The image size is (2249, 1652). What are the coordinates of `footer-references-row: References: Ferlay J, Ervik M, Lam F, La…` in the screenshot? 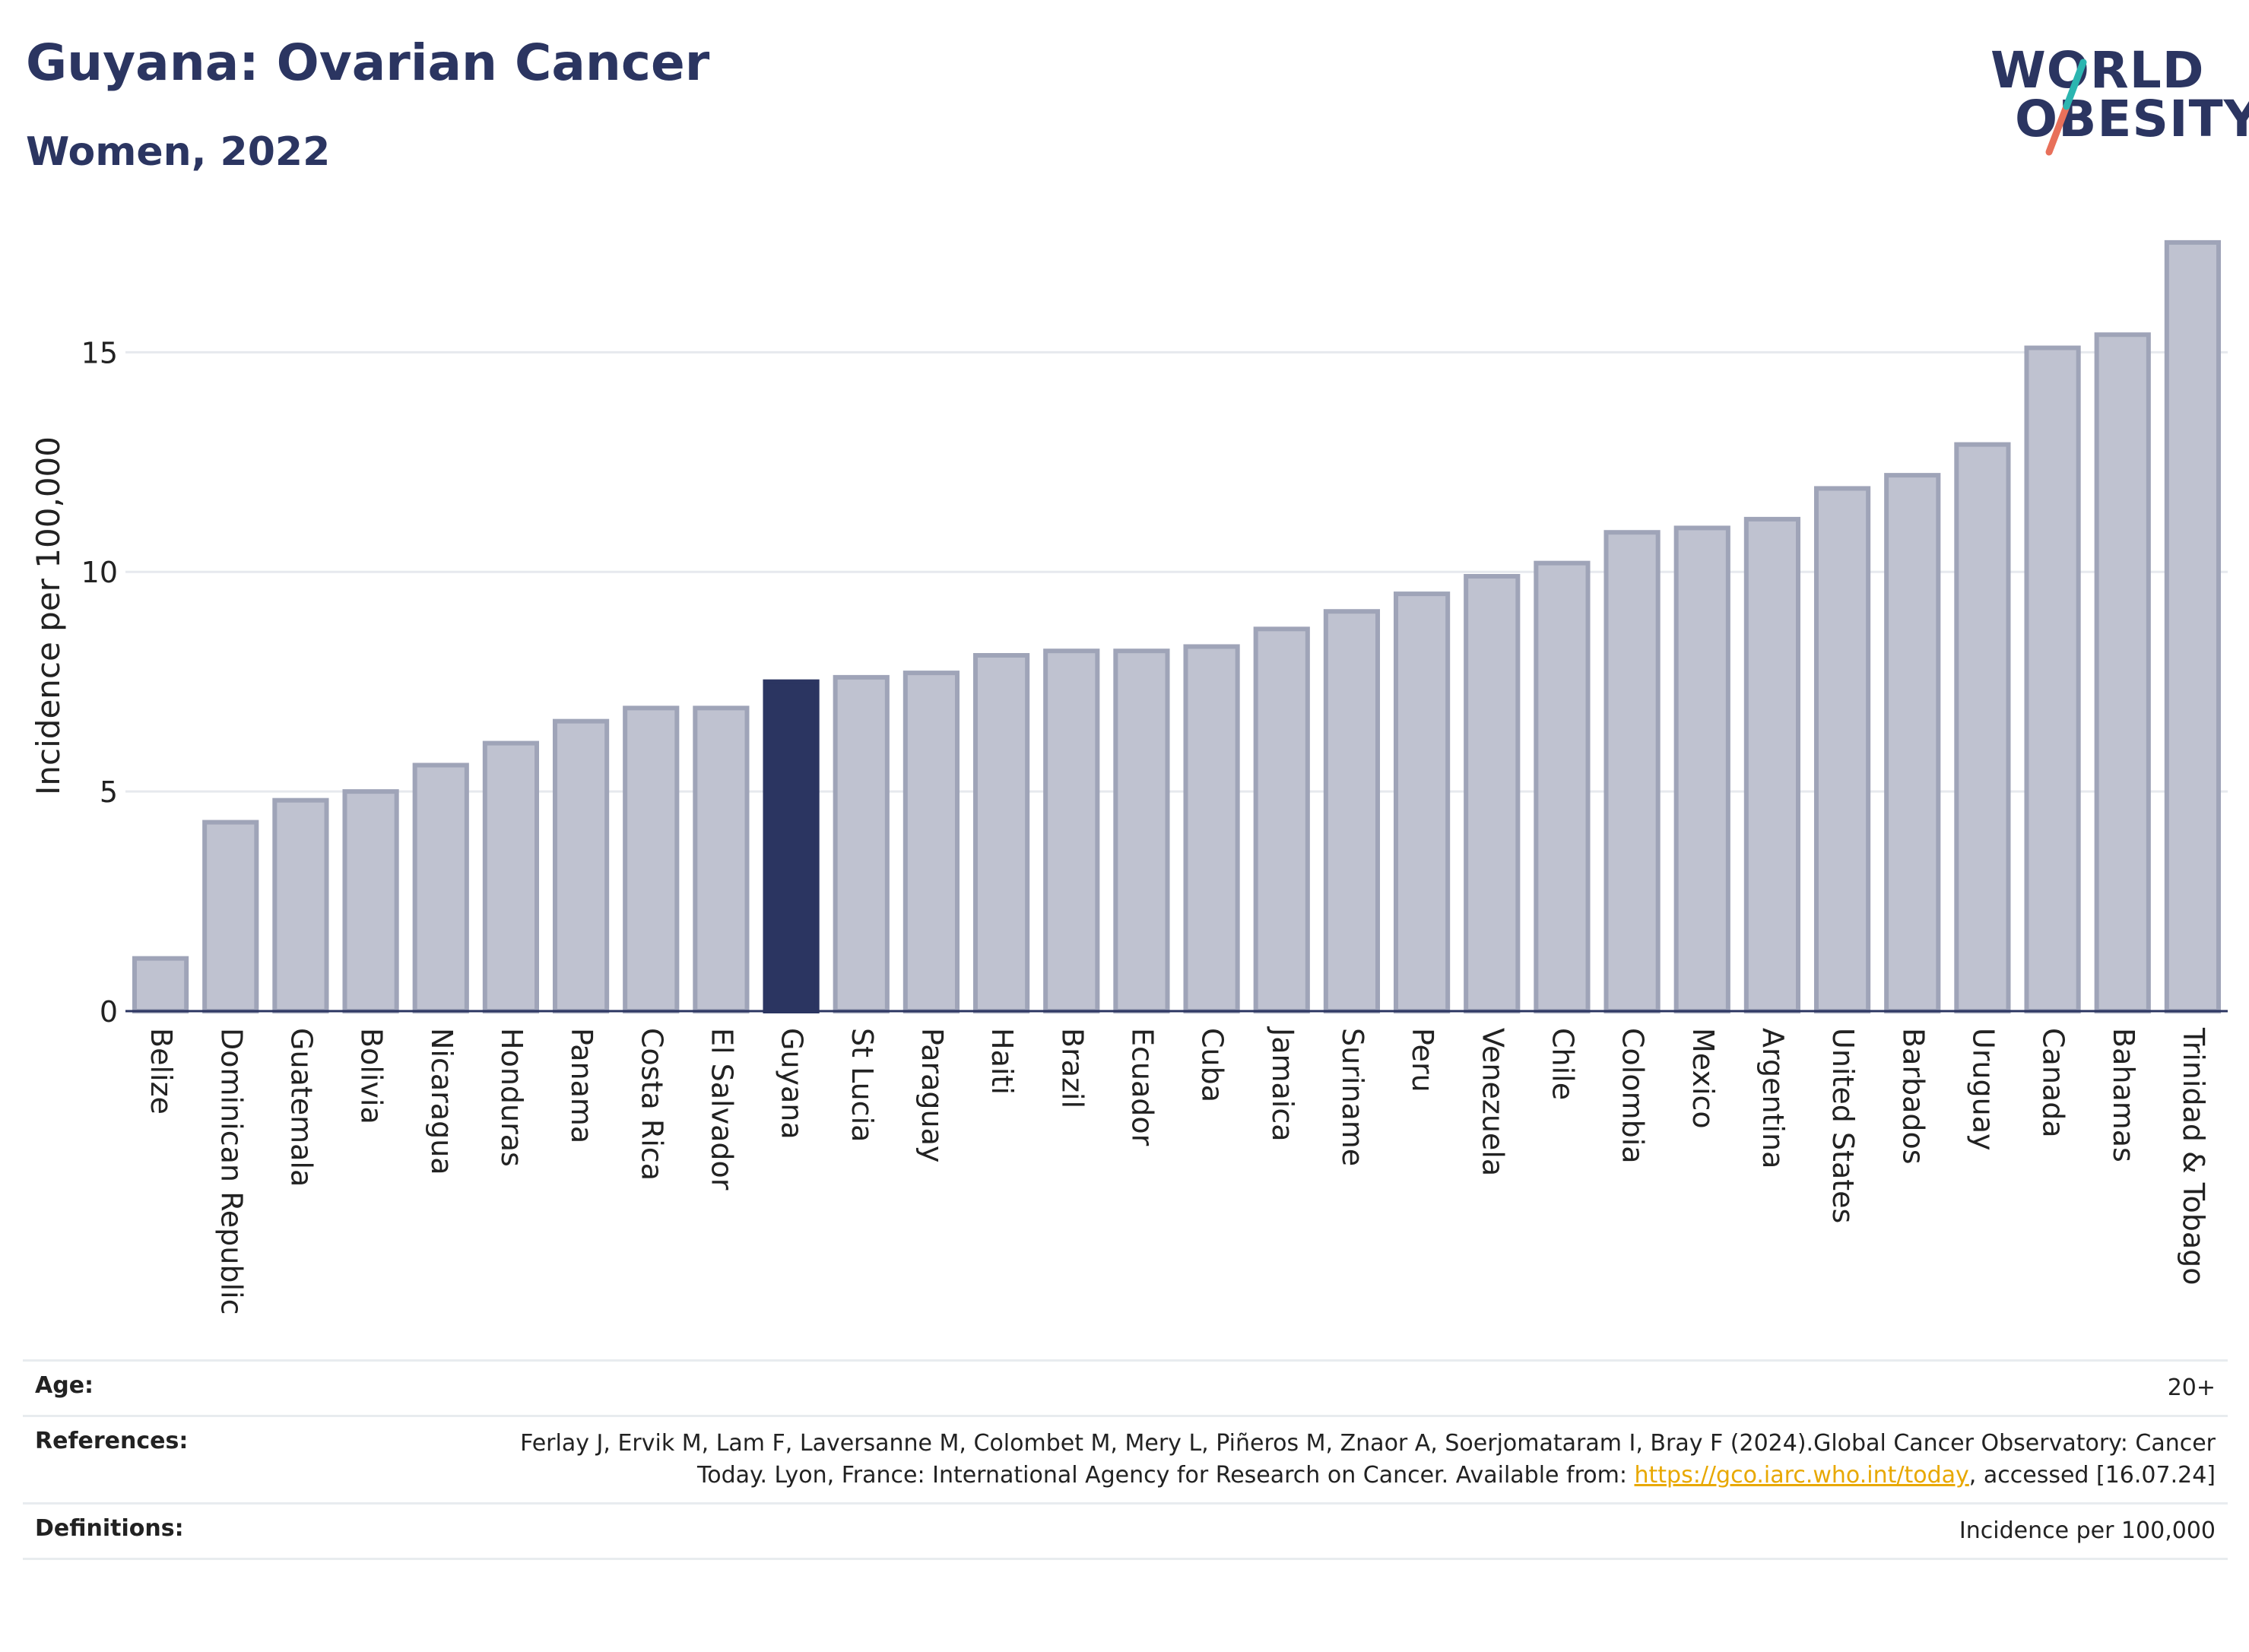 It's located at (1125, 1458).